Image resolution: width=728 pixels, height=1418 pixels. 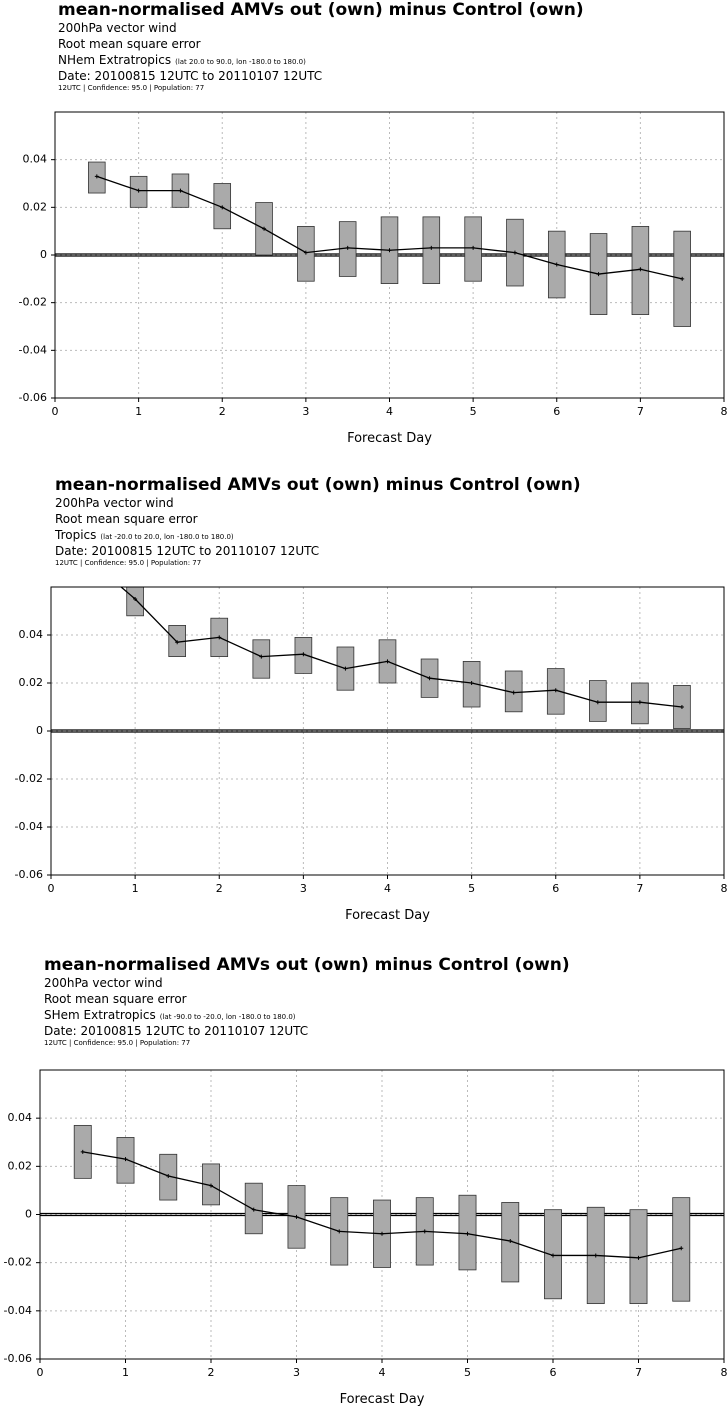 I want to click on region: SHem Extratropics, so click(x=100, y=1015).